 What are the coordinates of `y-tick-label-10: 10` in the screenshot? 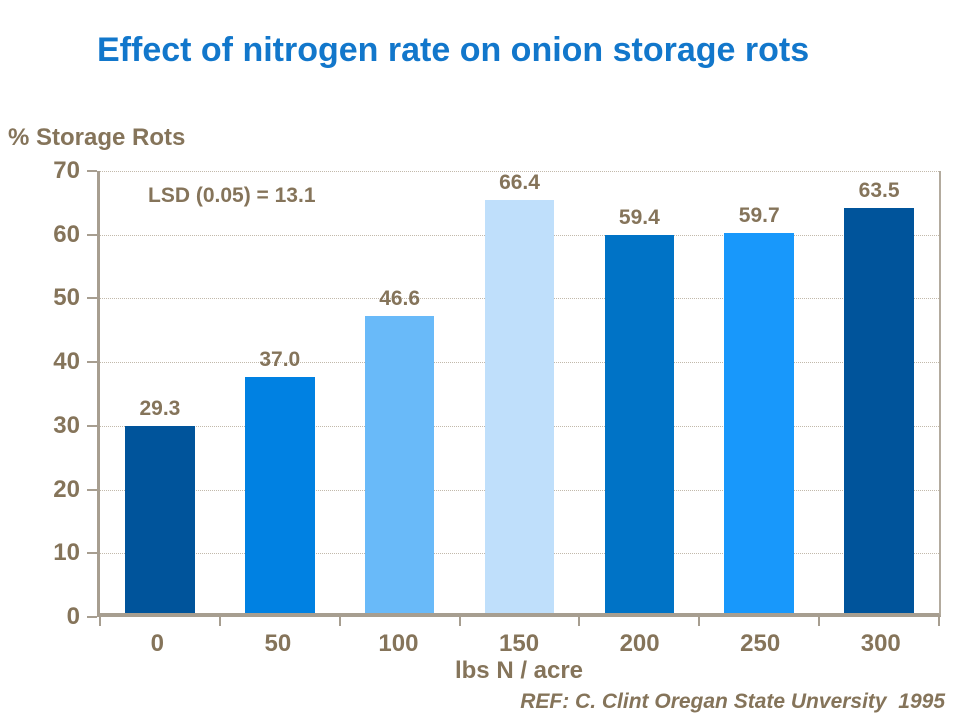 It's located at (66, 553).